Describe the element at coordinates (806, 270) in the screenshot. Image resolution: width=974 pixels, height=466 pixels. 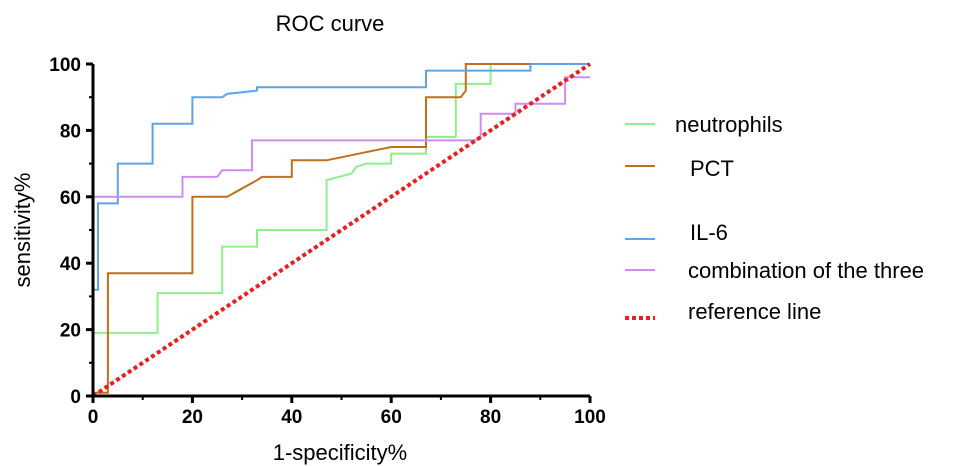
I see `legend-label-3: combination of the three` at that location.